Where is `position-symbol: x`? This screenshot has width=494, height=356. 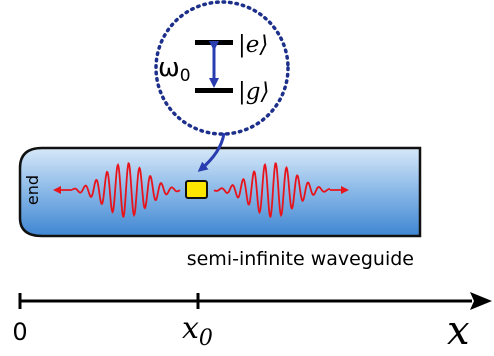 position-symbol: x is located at coordinates (190, 328).